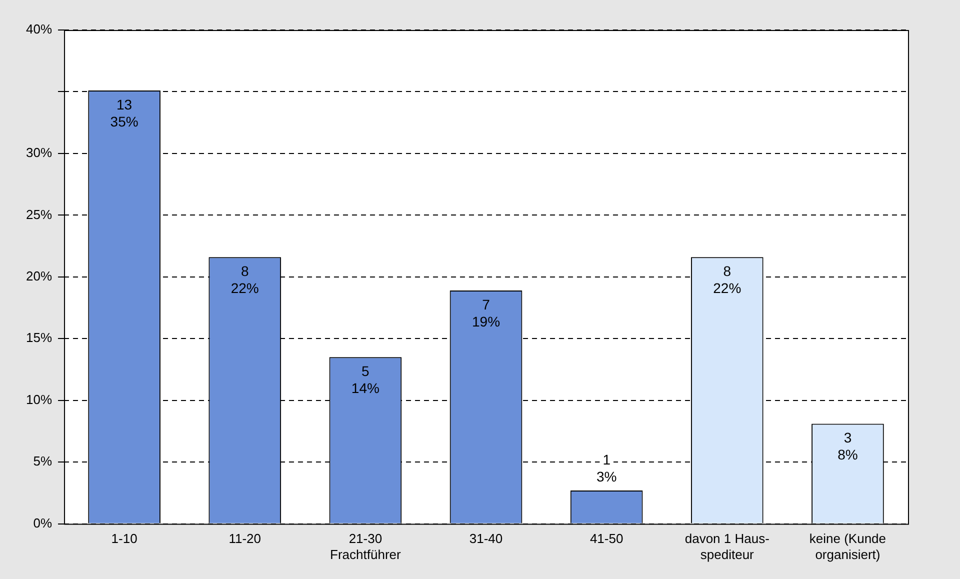  I want to click on x-tick-label: 41-50, so click(607, 538).